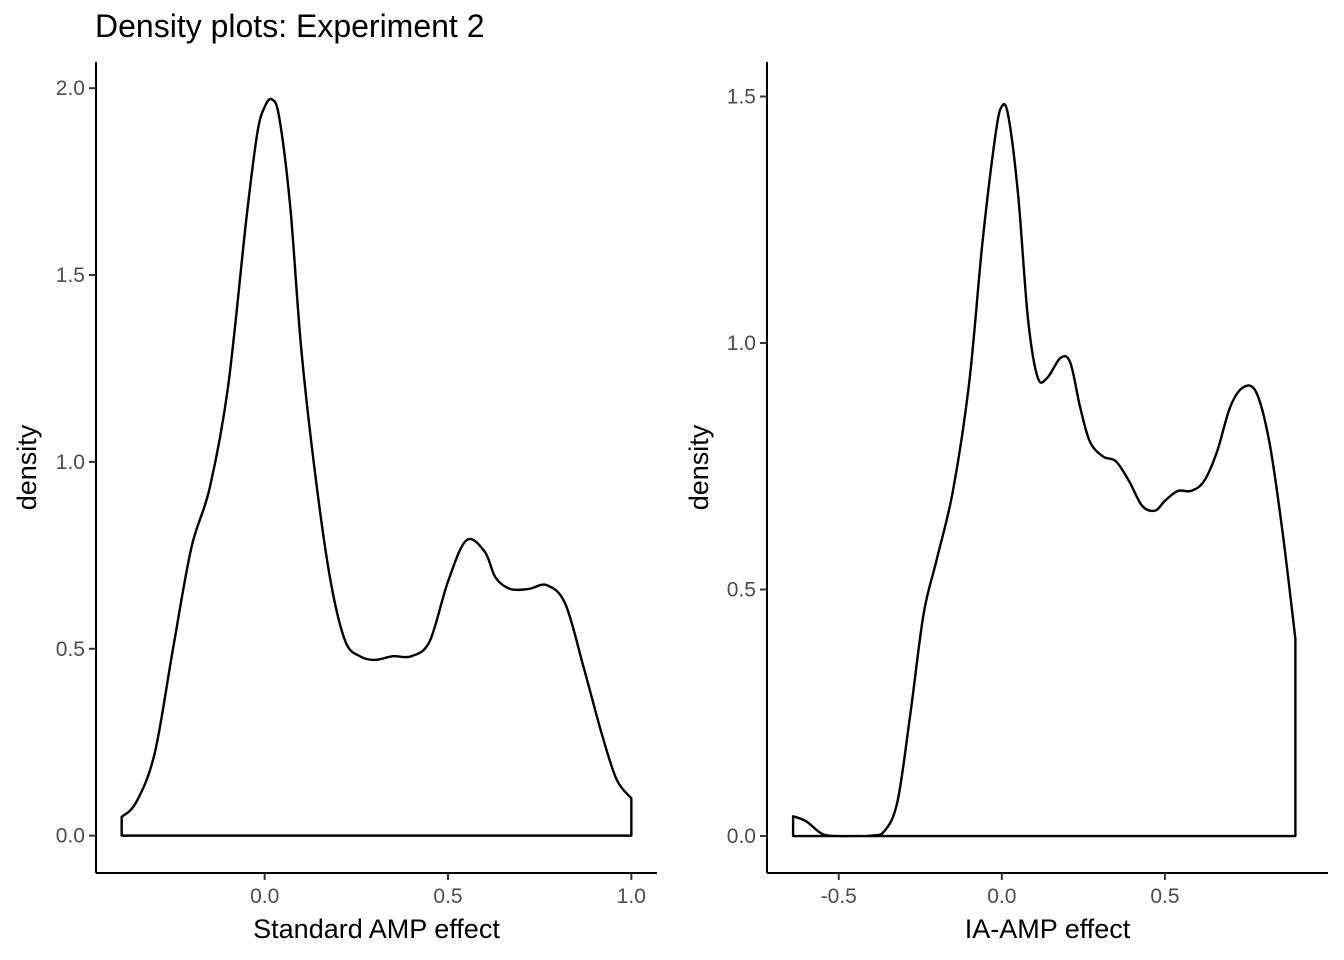  I want to click on y-tick-label: 2.0, so click(70, 88).